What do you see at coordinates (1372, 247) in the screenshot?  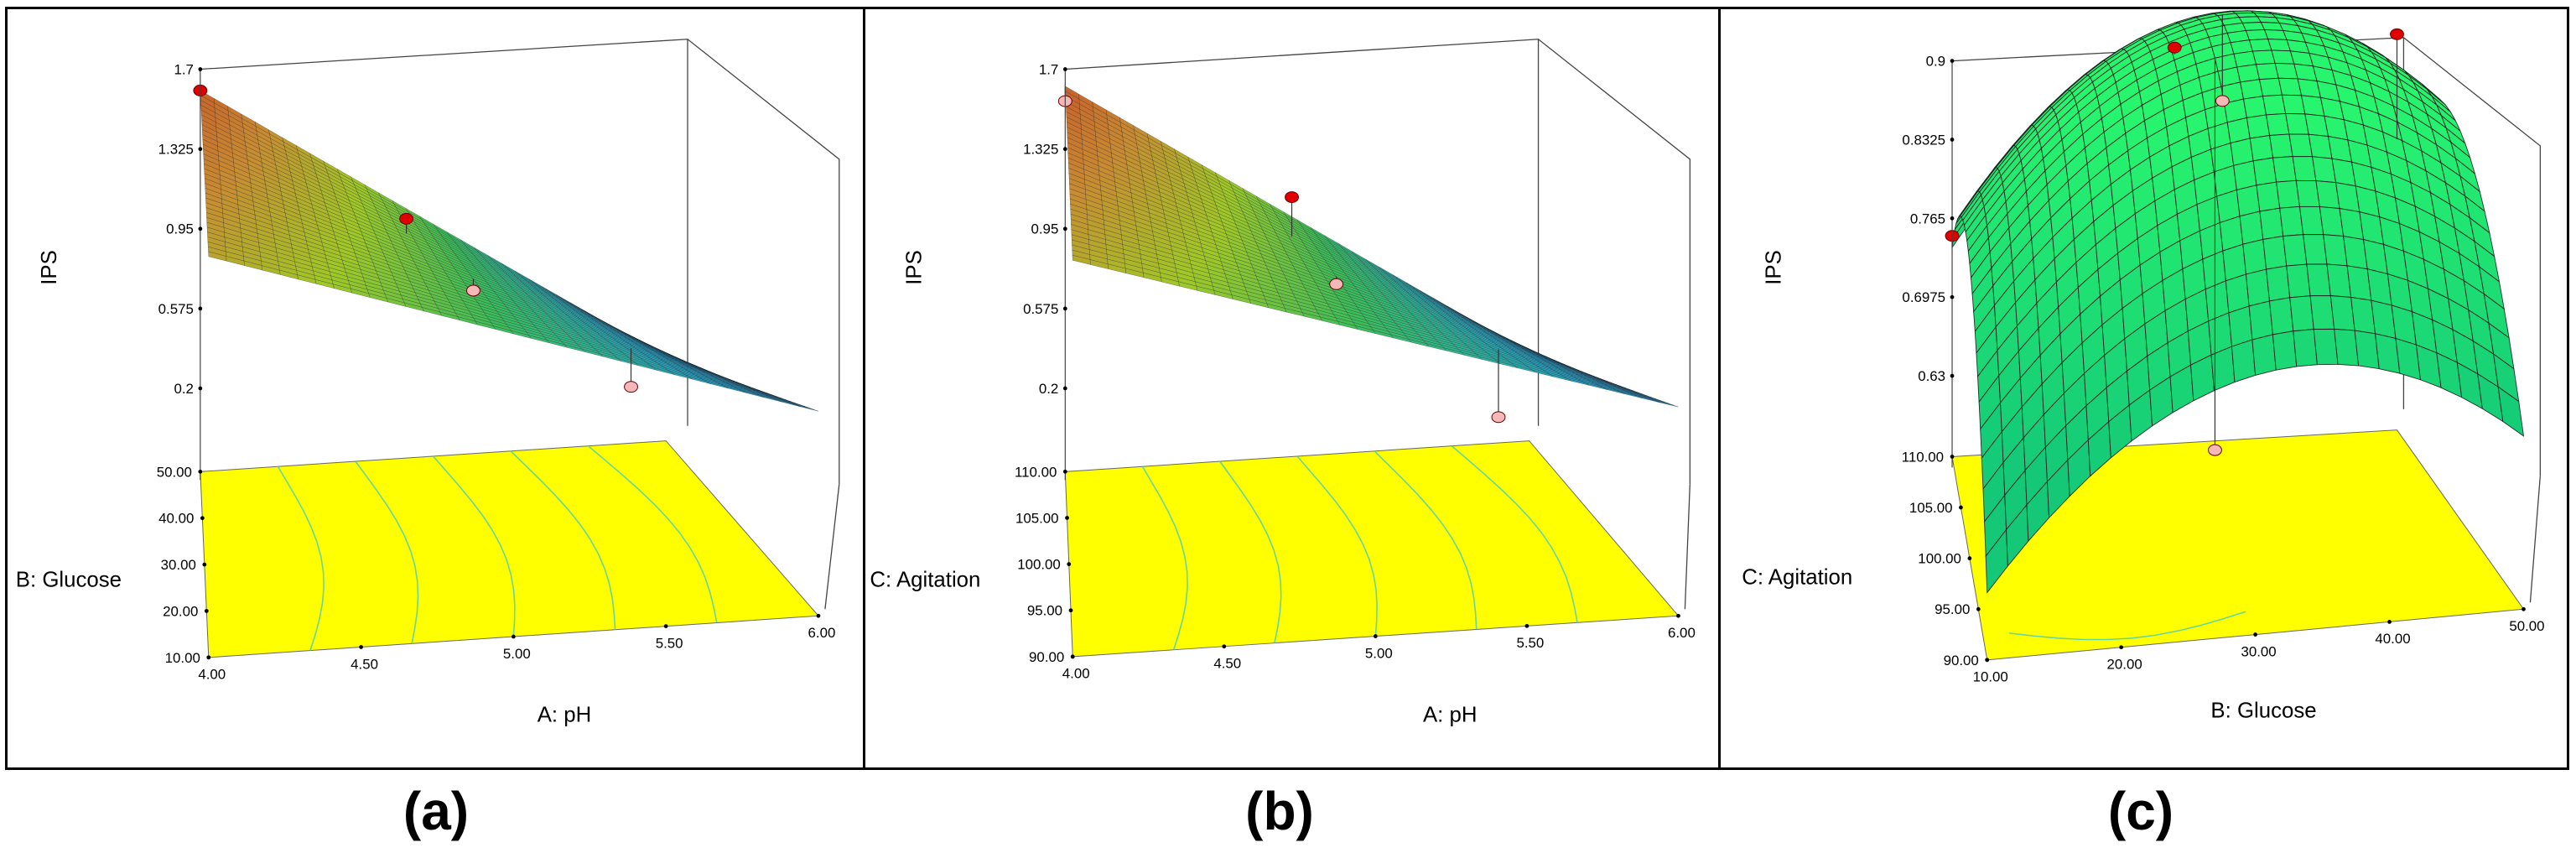 I see `response-surface` at bounding box center [1372, 247].